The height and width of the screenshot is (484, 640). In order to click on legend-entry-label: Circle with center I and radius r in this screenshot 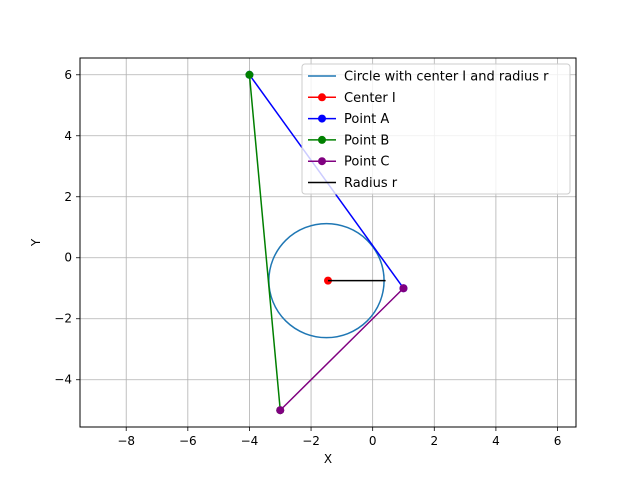, I will do `click(446, 77)`.